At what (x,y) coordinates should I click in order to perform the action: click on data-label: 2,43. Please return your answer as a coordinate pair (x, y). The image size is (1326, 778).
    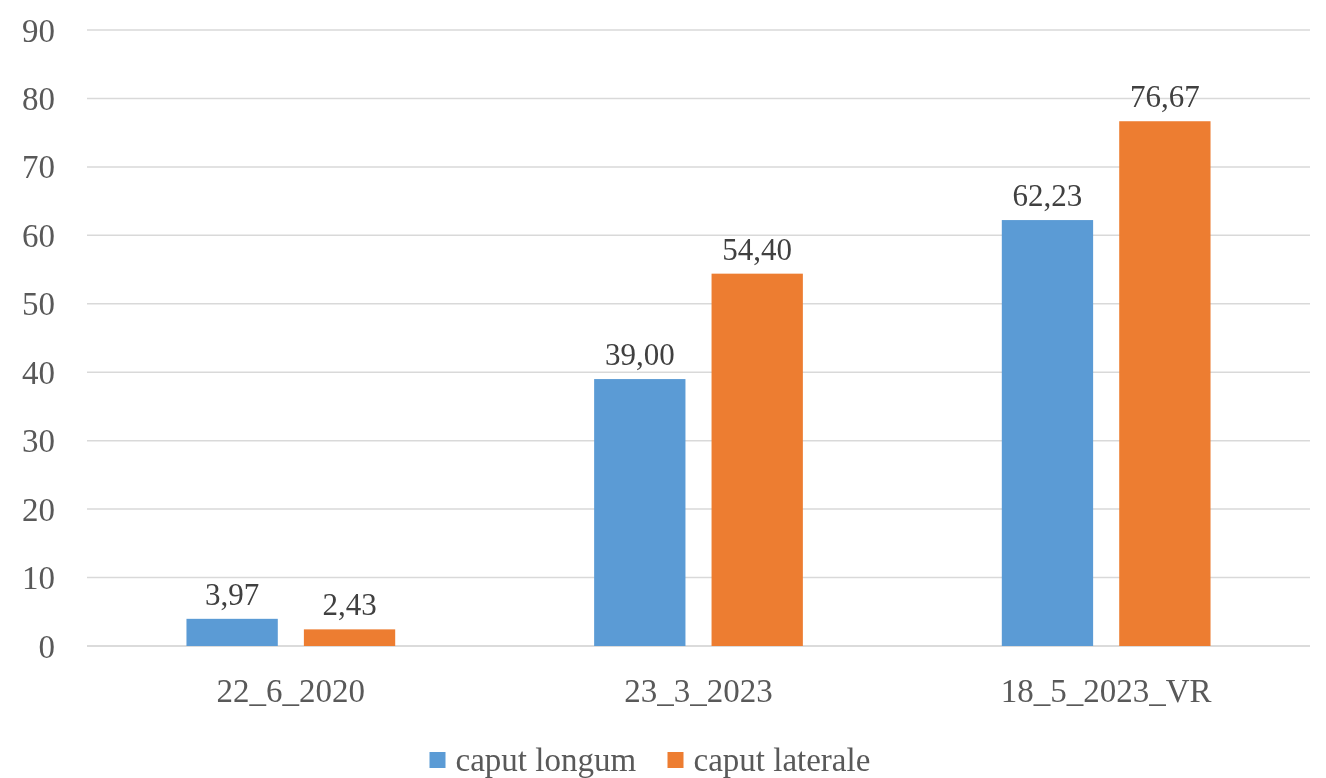
    Looking at the image, I should click on (349, 605).